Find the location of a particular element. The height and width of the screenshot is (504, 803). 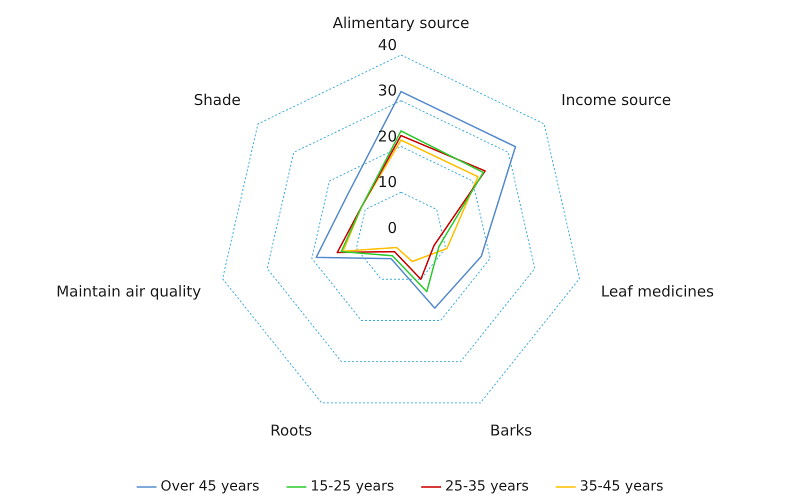

legend-label: 25-35 years is located at coordinates (487, 486).